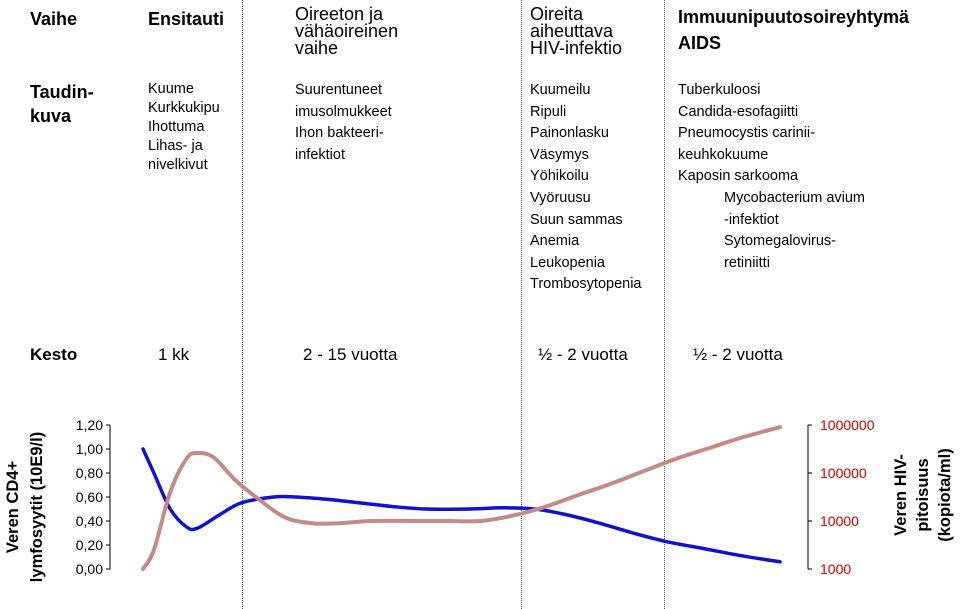 The width and height of the screenshot is (960, 609). I want to click on right-tick-label: 1000000, so click(847, 425).